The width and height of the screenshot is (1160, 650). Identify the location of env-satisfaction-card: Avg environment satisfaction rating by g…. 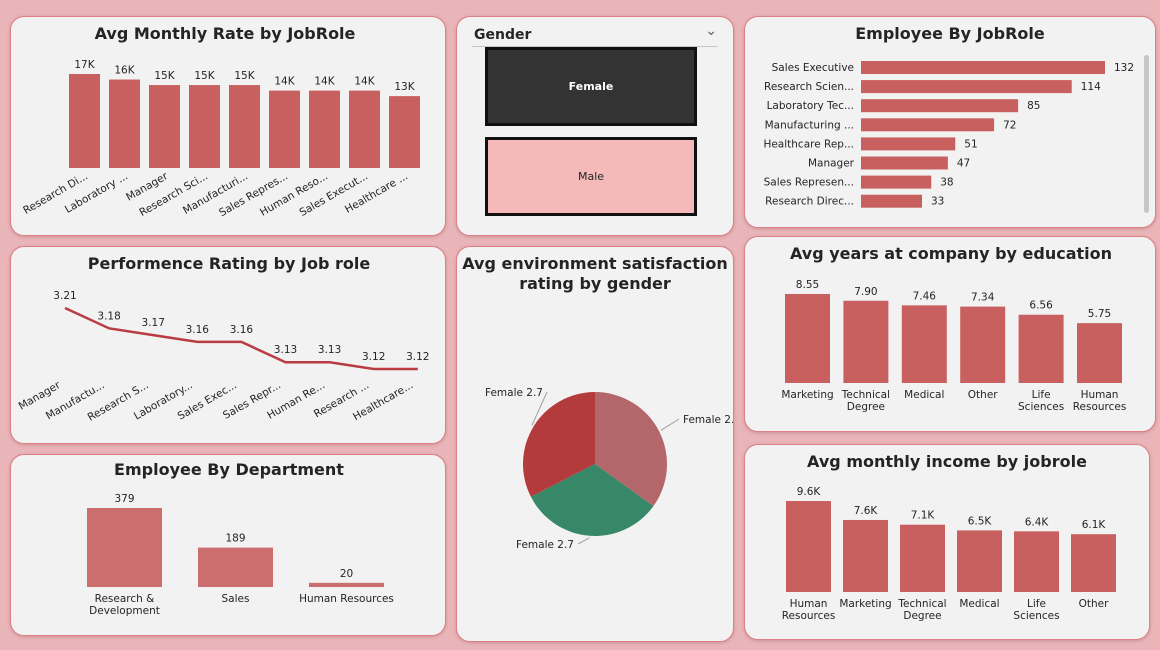
(595, 444).